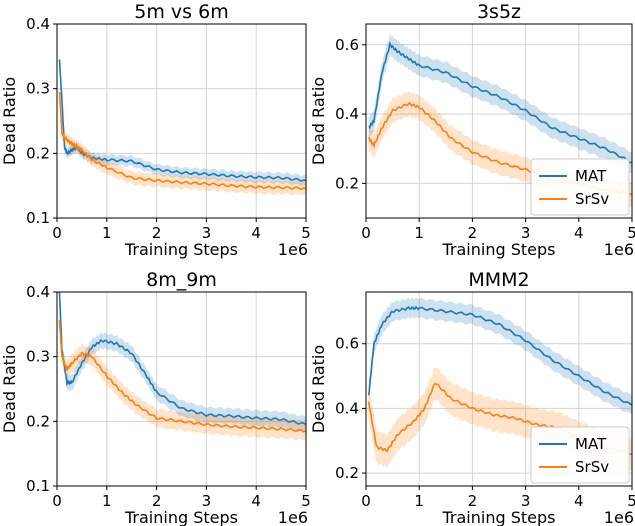 The image size is (635, 526). I want to click on chart-title: 8m_9m, so click(181, 280).